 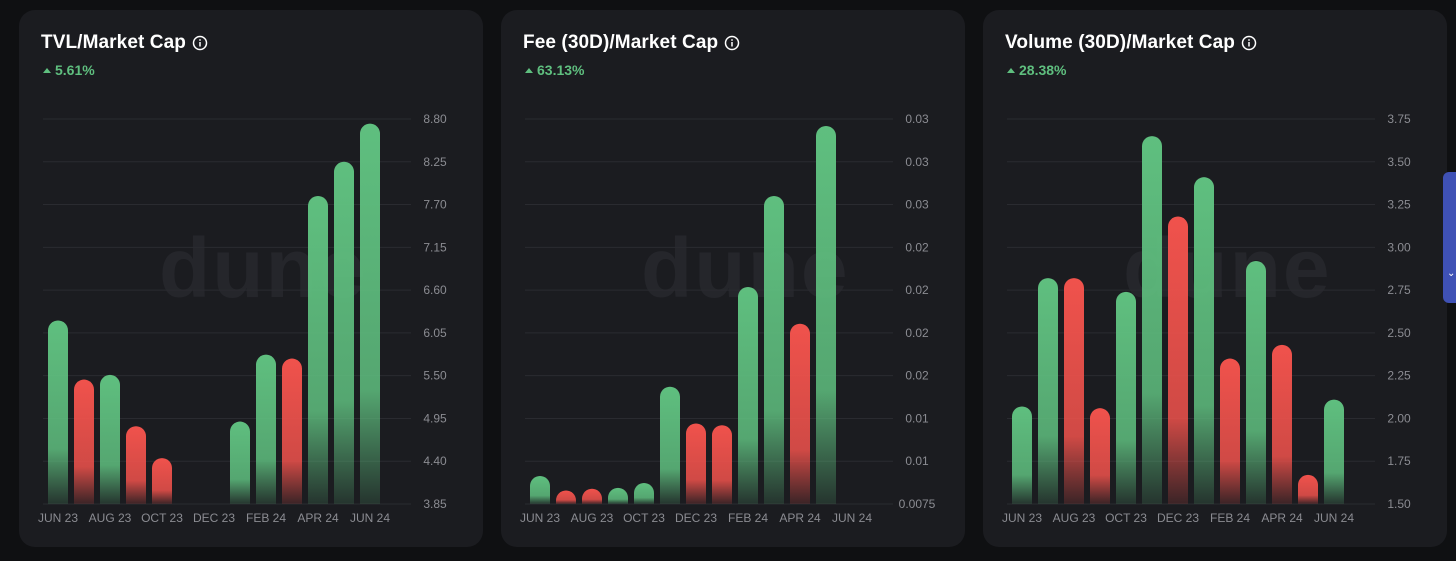 I want to click on change-indicator: 63.13%, so click(x=554, y=70).